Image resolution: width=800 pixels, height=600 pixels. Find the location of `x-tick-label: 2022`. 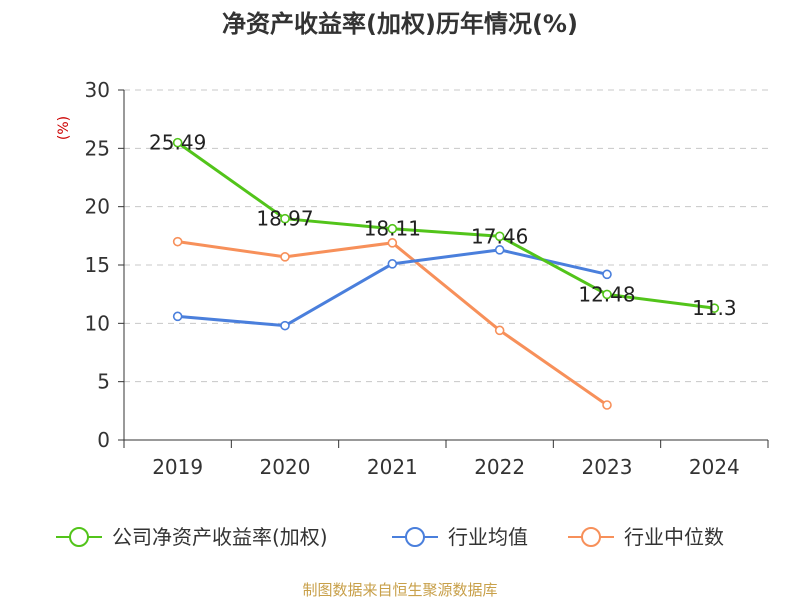

x-tick-label: 2022 is located at coordinates (499, 467).